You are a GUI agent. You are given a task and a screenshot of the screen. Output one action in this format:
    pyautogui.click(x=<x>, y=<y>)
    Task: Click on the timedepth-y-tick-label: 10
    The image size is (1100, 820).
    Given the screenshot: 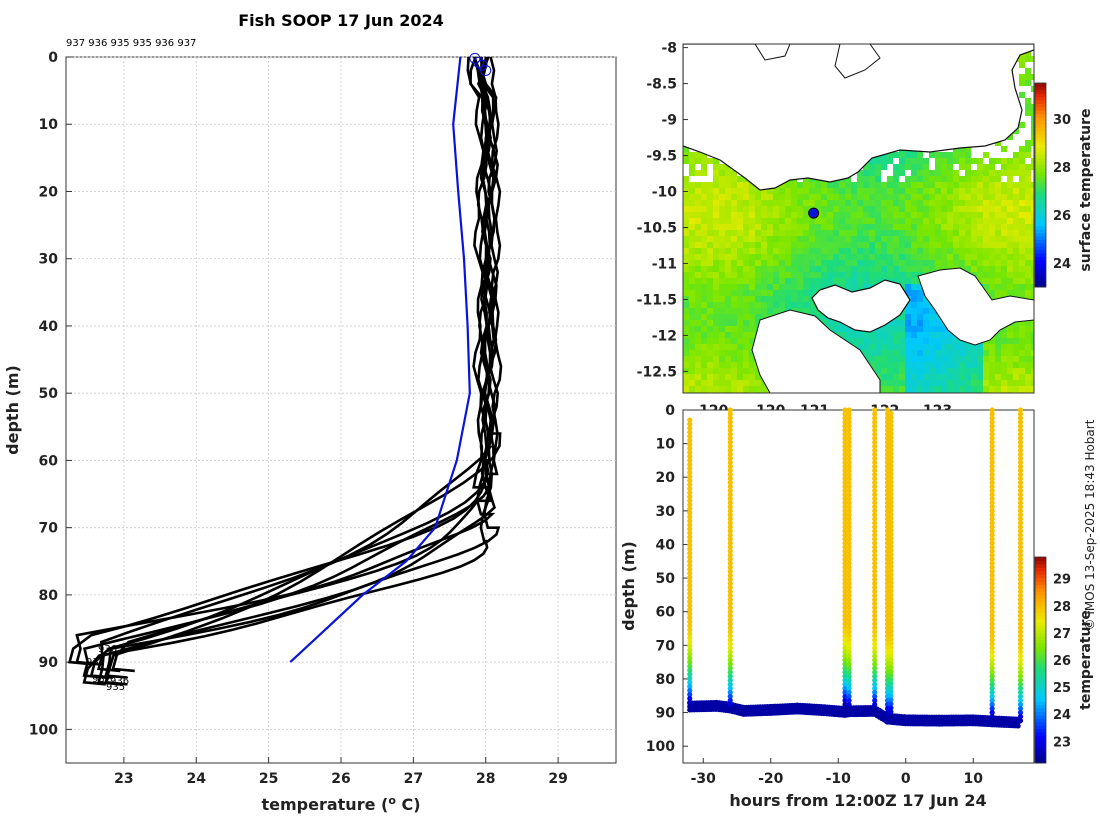 What is the action you would take?
    pyautogui.click(x=666, y=445)
    